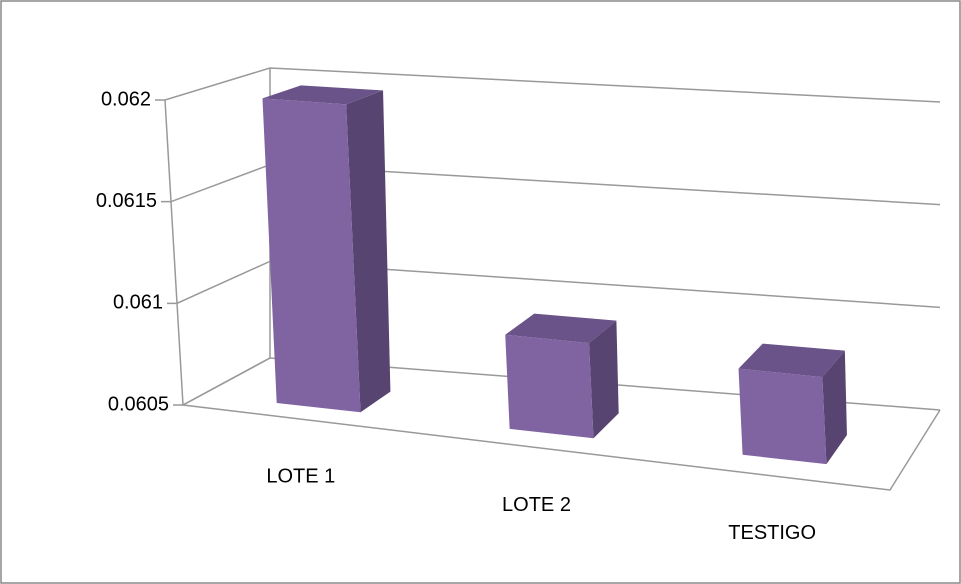 This screenshot has height=584, width=961. Describe the element at coordinates (174, 252) in the screenshot. I see `y-axis` at that location.